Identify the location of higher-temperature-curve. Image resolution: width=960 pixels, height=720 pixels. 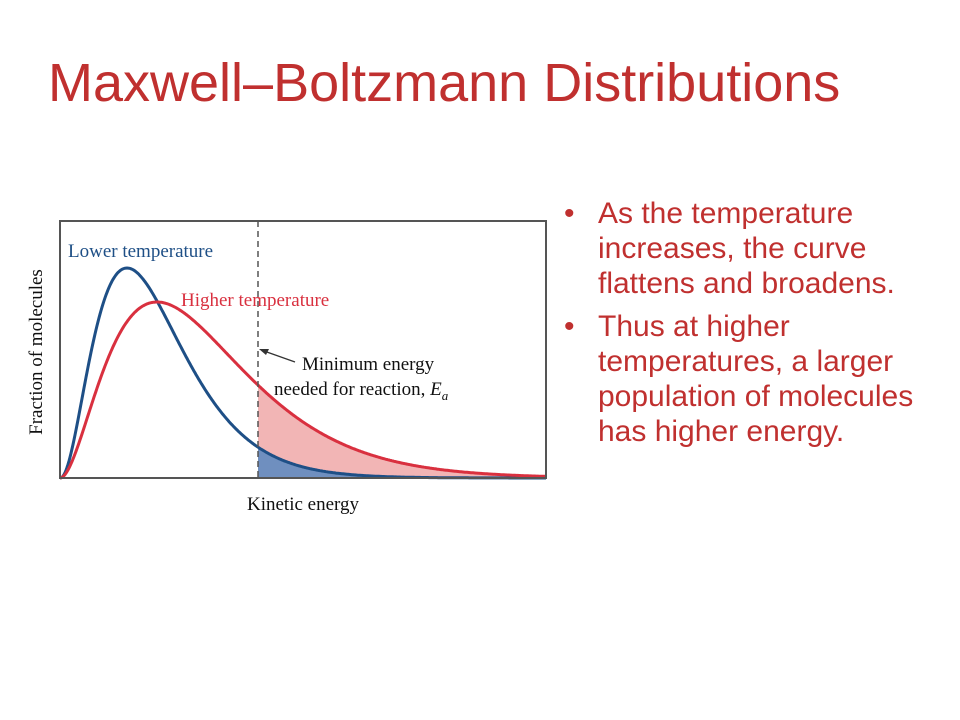
(303, 390).